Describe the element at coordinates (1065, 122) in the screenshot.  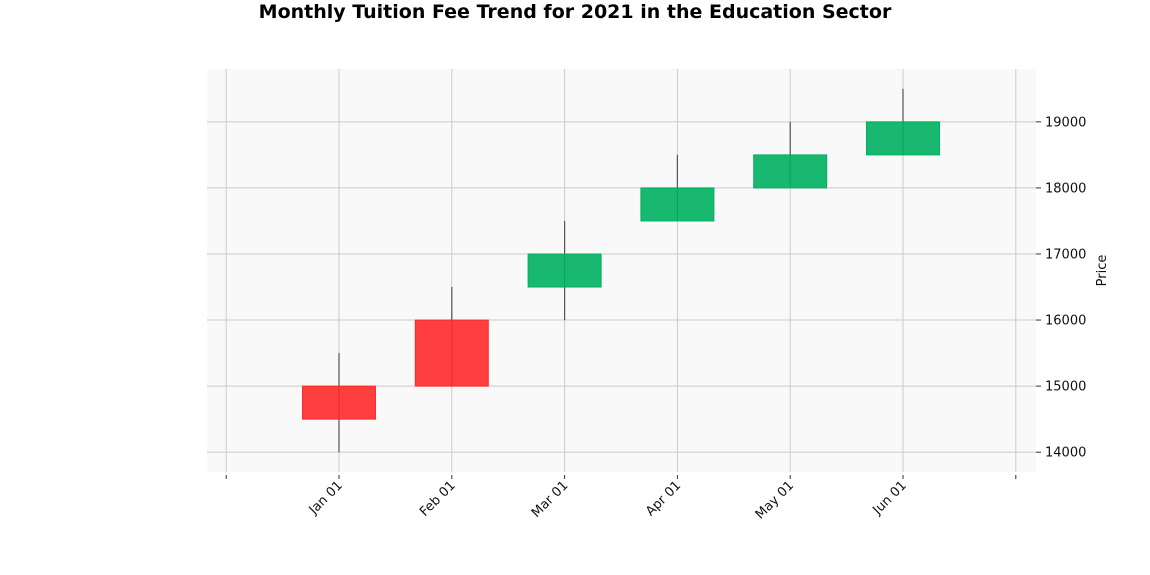
I see `y-tick-label: 19000` at that location.